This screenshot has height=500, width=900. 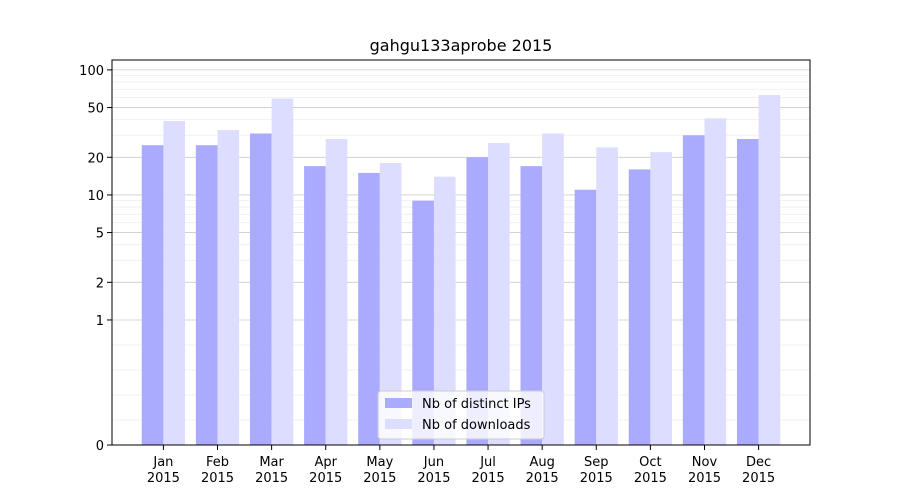 What do you see at coordinates (91, 71) in the screenshot?
I see `y-tick-label: 100` at bounding box center [91, 71].